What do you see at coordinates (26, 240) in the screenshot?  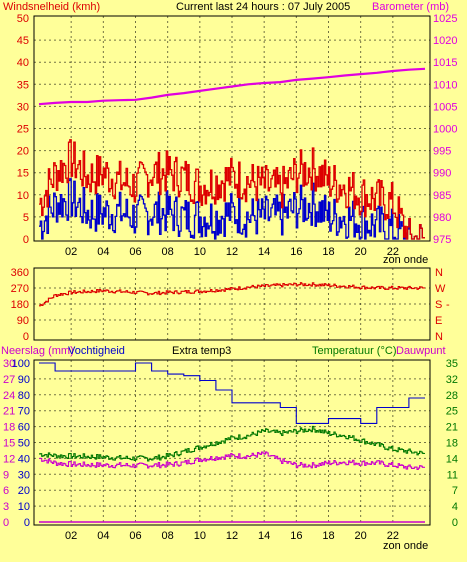 I see `wind-speed-tick-label: 0` at bounding box center [26, 240].